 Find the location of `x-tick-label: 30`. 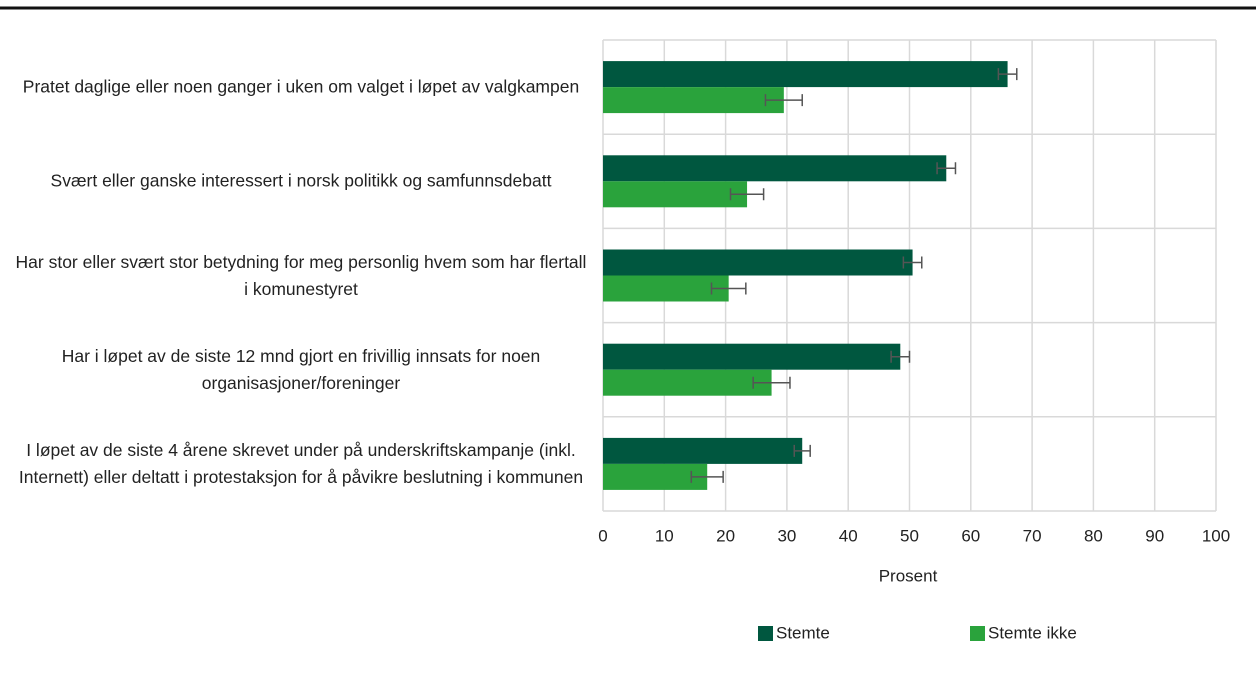

x-tick-label: 30 is located at coordinates (786, 535).